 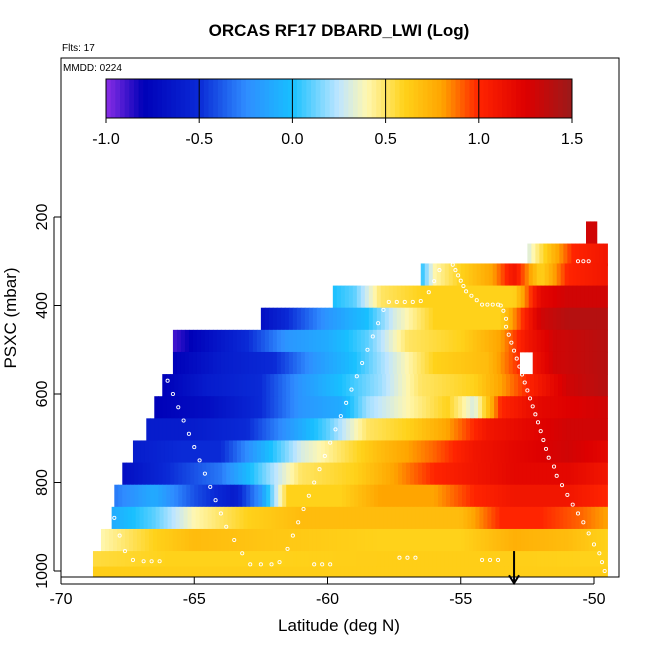 What do you see at coordinates (370, 451) in the screenshot?
I see `heatmap-row` at bounding box center [370, 451].